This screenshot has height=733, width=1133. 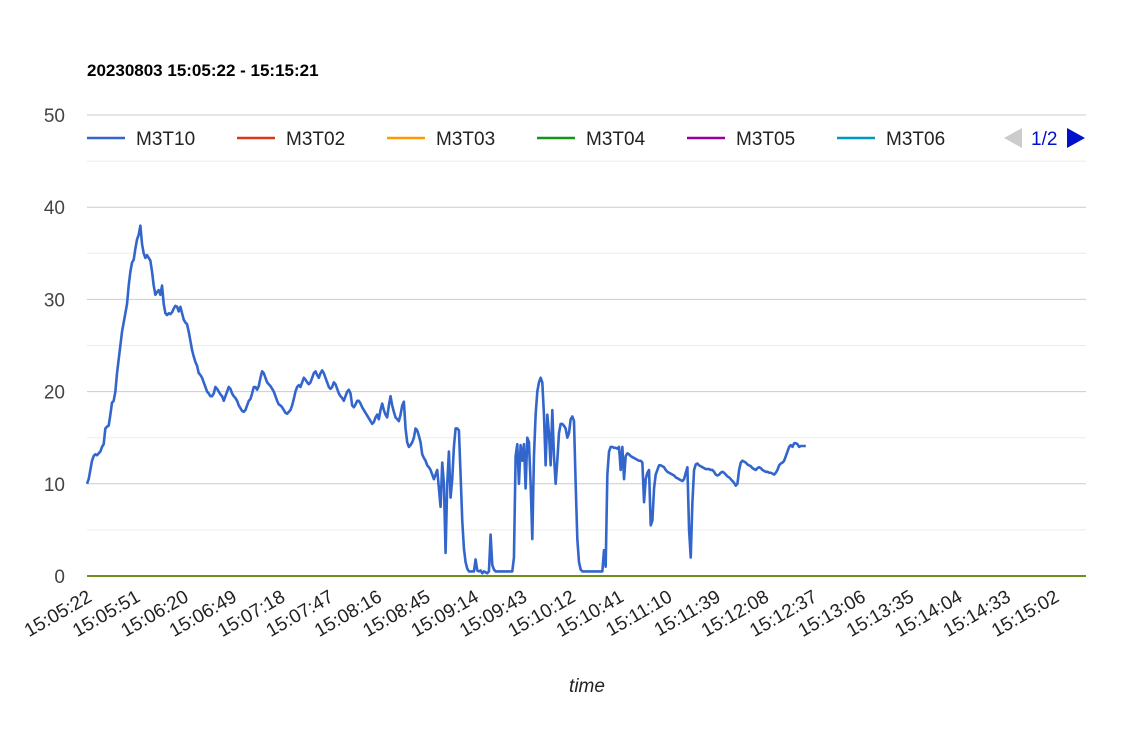 I want to click on legend: M3T10 M3T02 M3T03 M3T04 M3T05 M3T06, so click(x=516, y=139).